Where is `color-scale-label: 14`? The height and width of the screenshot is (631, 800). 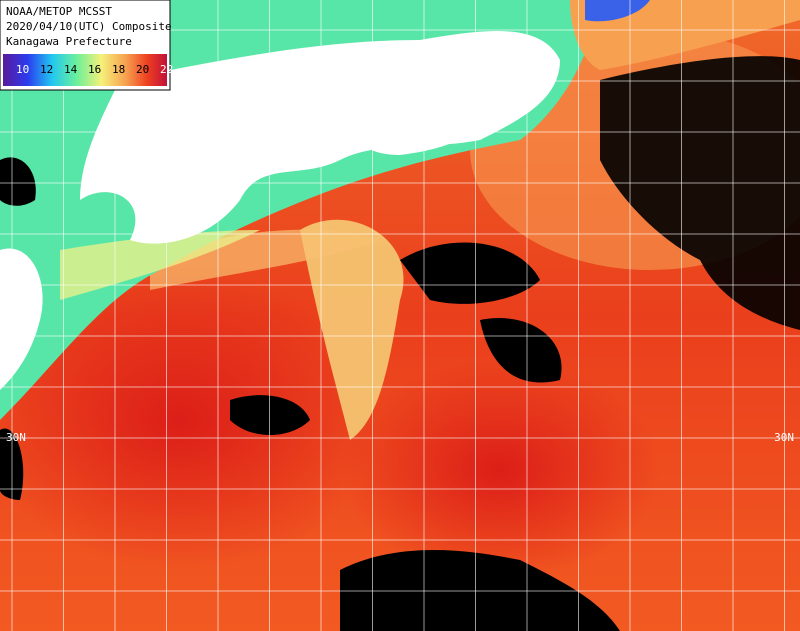
color-scale-label: 14 is located at coordinates (71, 69).